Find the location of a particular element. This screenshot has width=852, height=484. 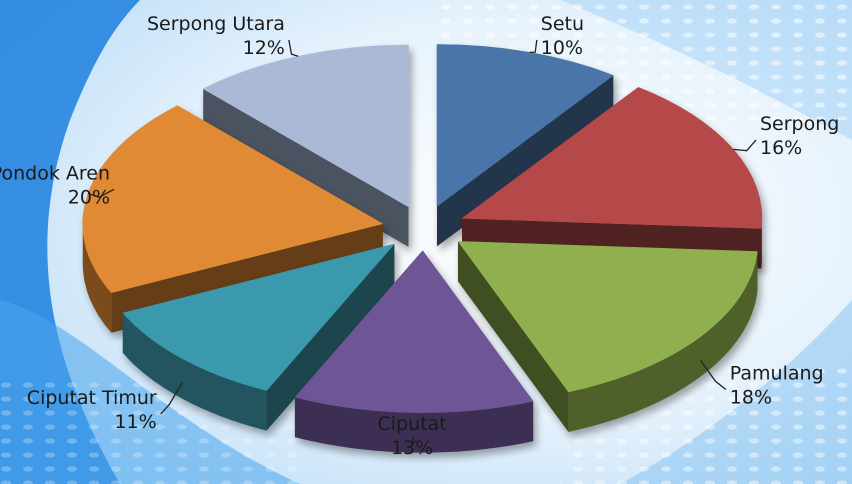

leader-line-ciputat-timur is located at coordinates (171, 398).